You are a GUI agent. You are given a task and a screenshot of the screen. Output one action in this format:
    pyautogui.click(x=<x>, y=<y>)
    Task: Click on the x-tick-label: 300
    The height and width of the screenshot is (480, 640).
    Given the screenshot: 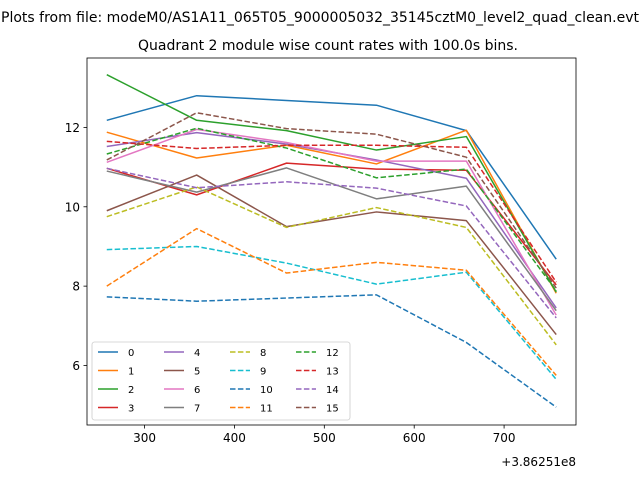 What is the action you would take?
    pyautogui.click(x=144, y=438)
    